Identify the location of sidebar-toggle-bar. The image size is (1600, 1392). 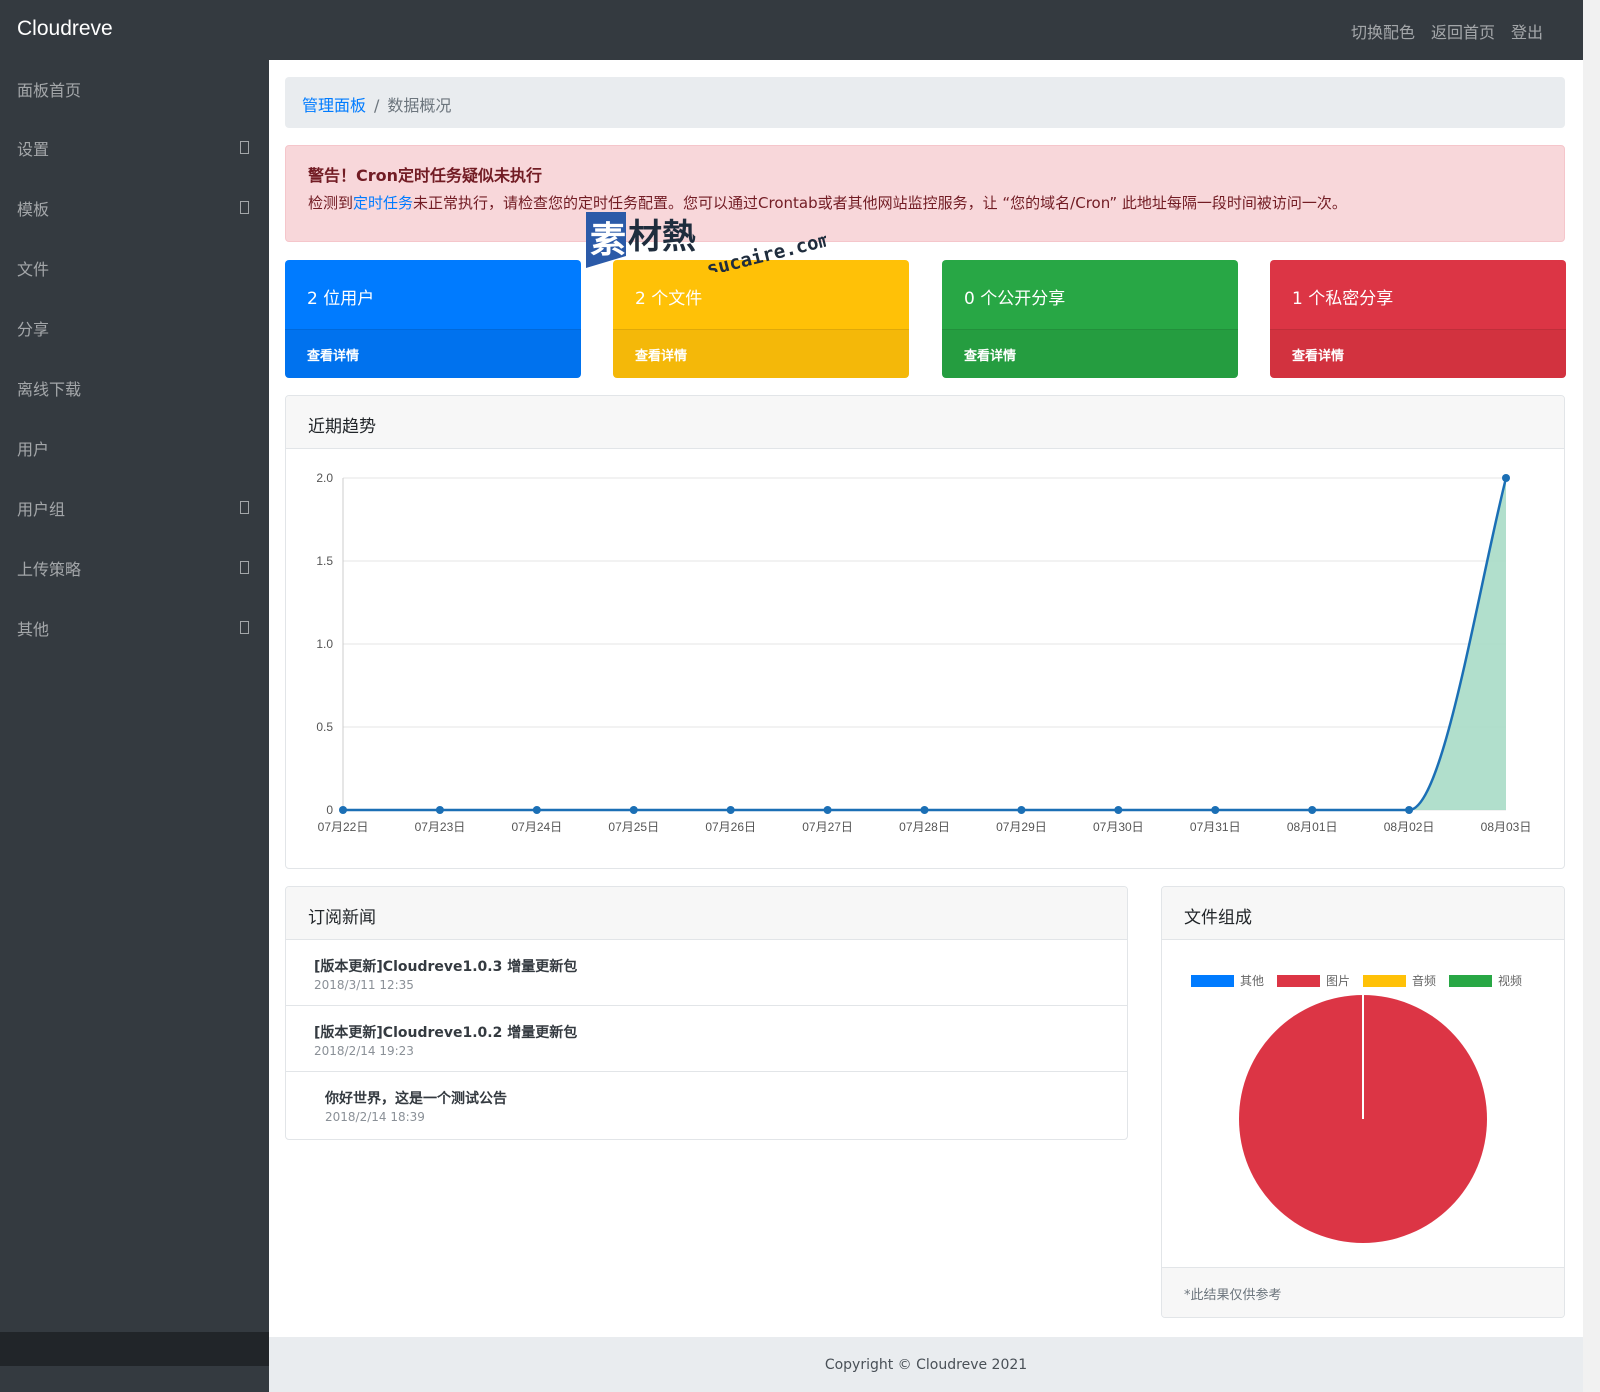
(134, 1349).